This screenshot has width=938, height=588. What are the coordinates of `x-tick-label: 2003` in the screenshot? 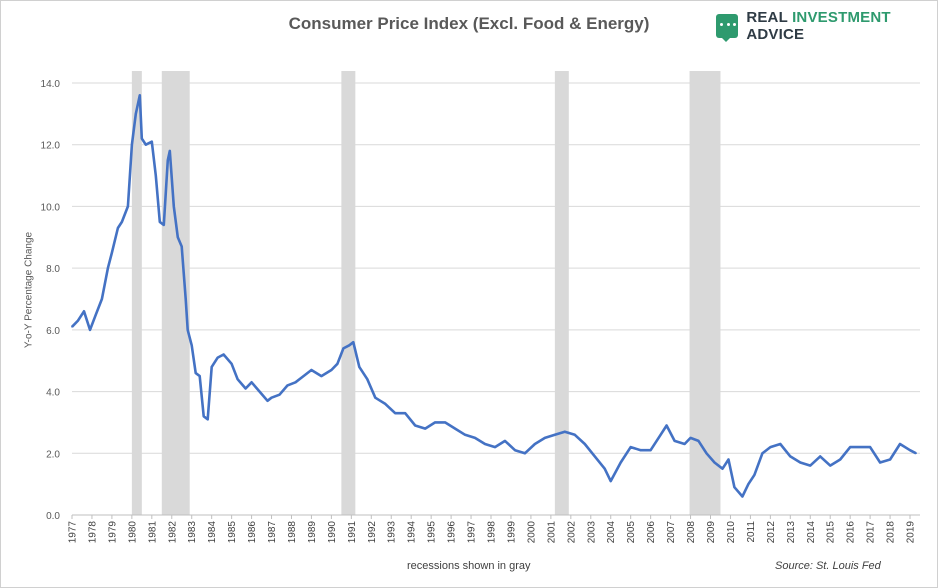 It's located at (591, 532).